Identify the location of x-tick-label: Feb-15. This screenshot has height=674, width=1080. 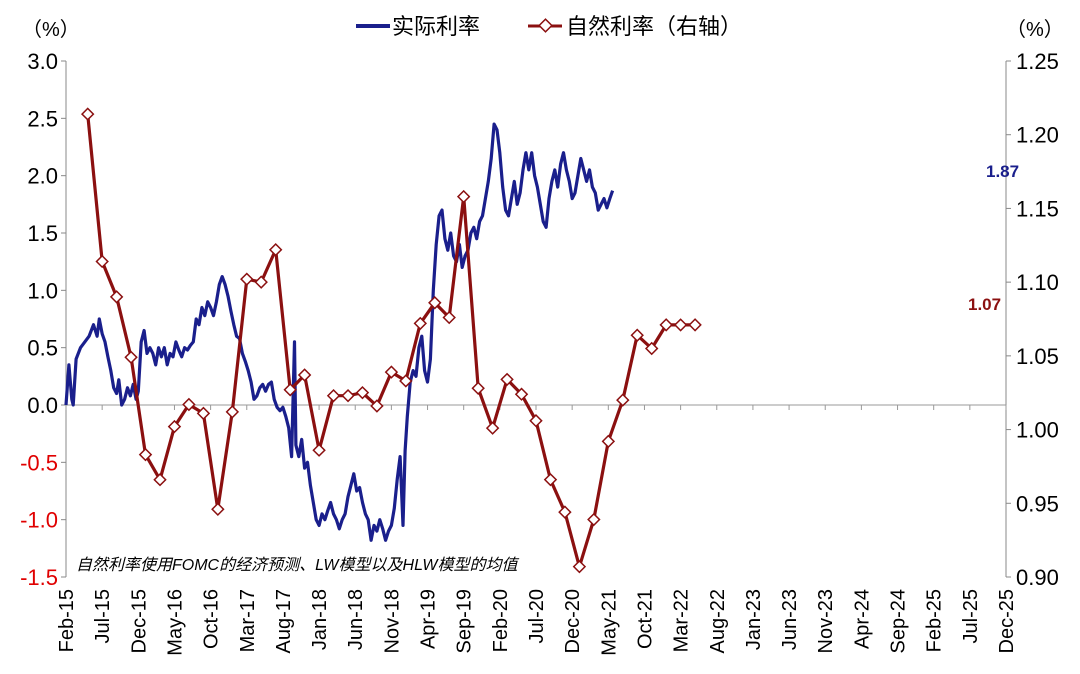
(67, 620).